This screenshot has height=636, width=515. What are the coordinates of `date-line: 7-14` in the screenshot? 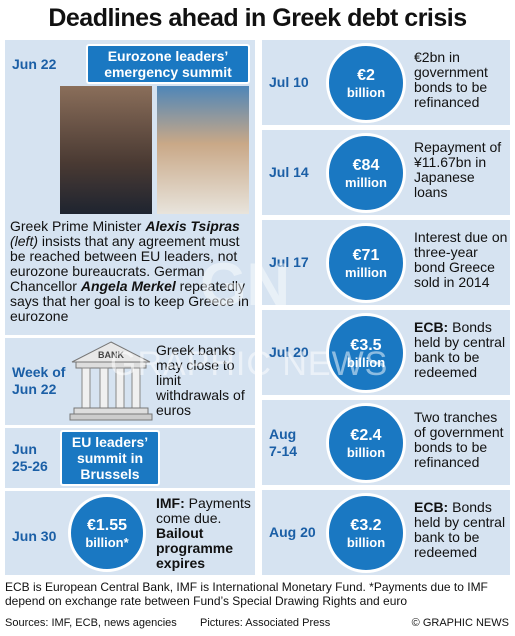 It's located at (283, 451).